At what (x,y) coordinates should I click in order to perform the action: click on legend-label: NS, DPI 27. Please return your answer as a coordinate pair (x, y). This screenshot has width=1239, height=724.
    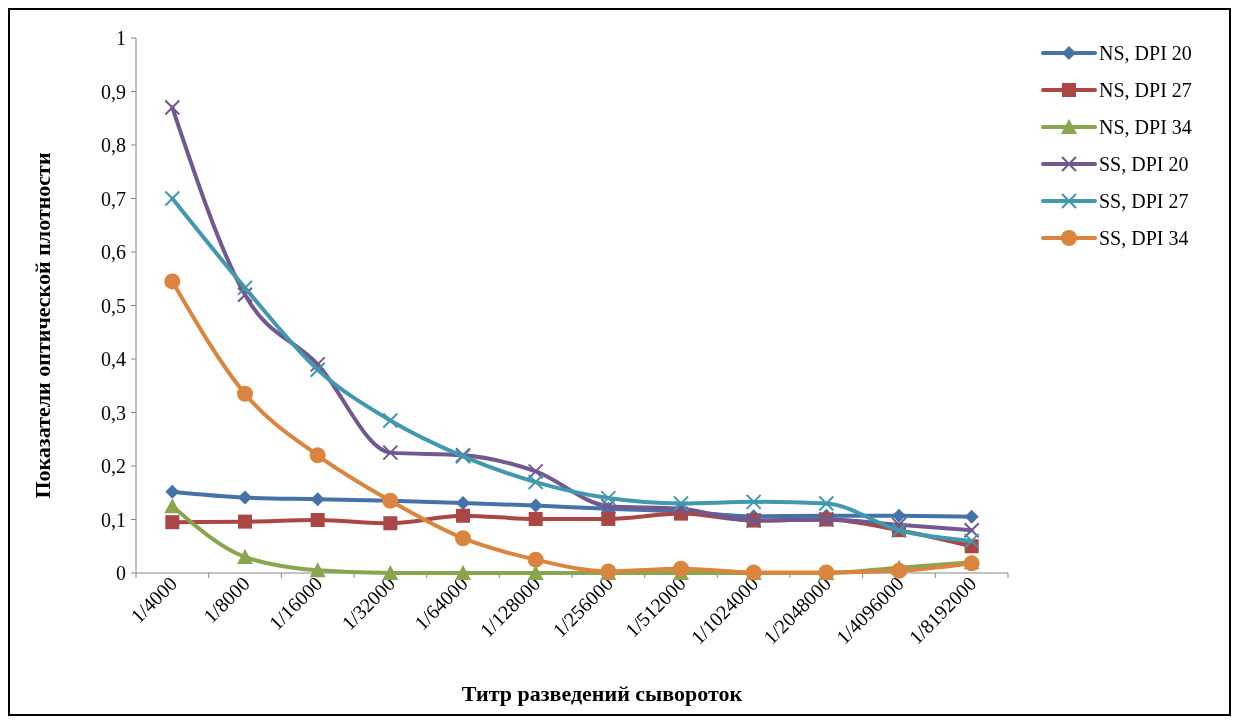
    Looking at the image, I should click on (1145, 90).